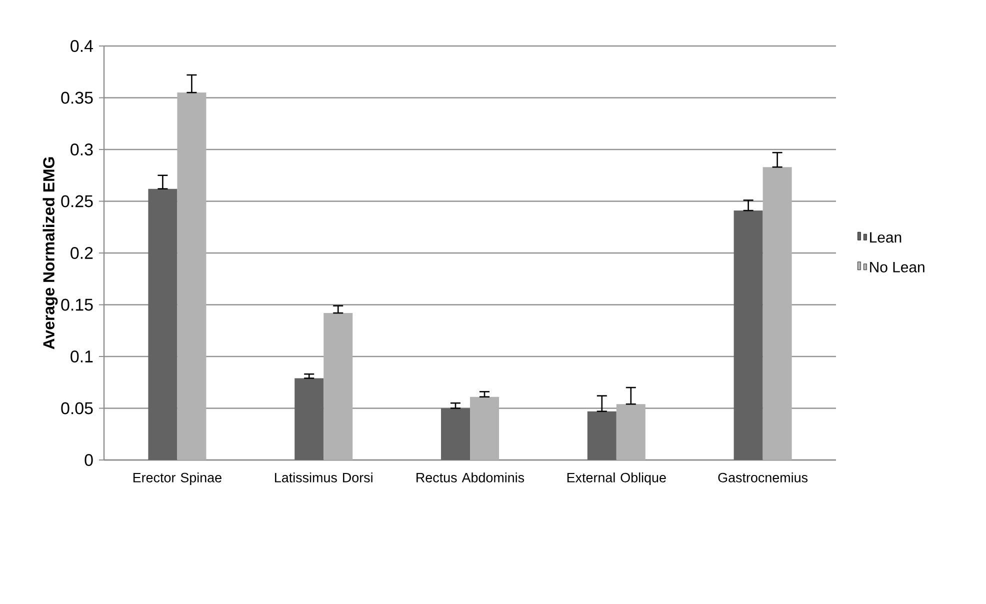 This screenshot has width=986, height=604. I want to click on y-tick-label: 0.4, so click(81, 46).